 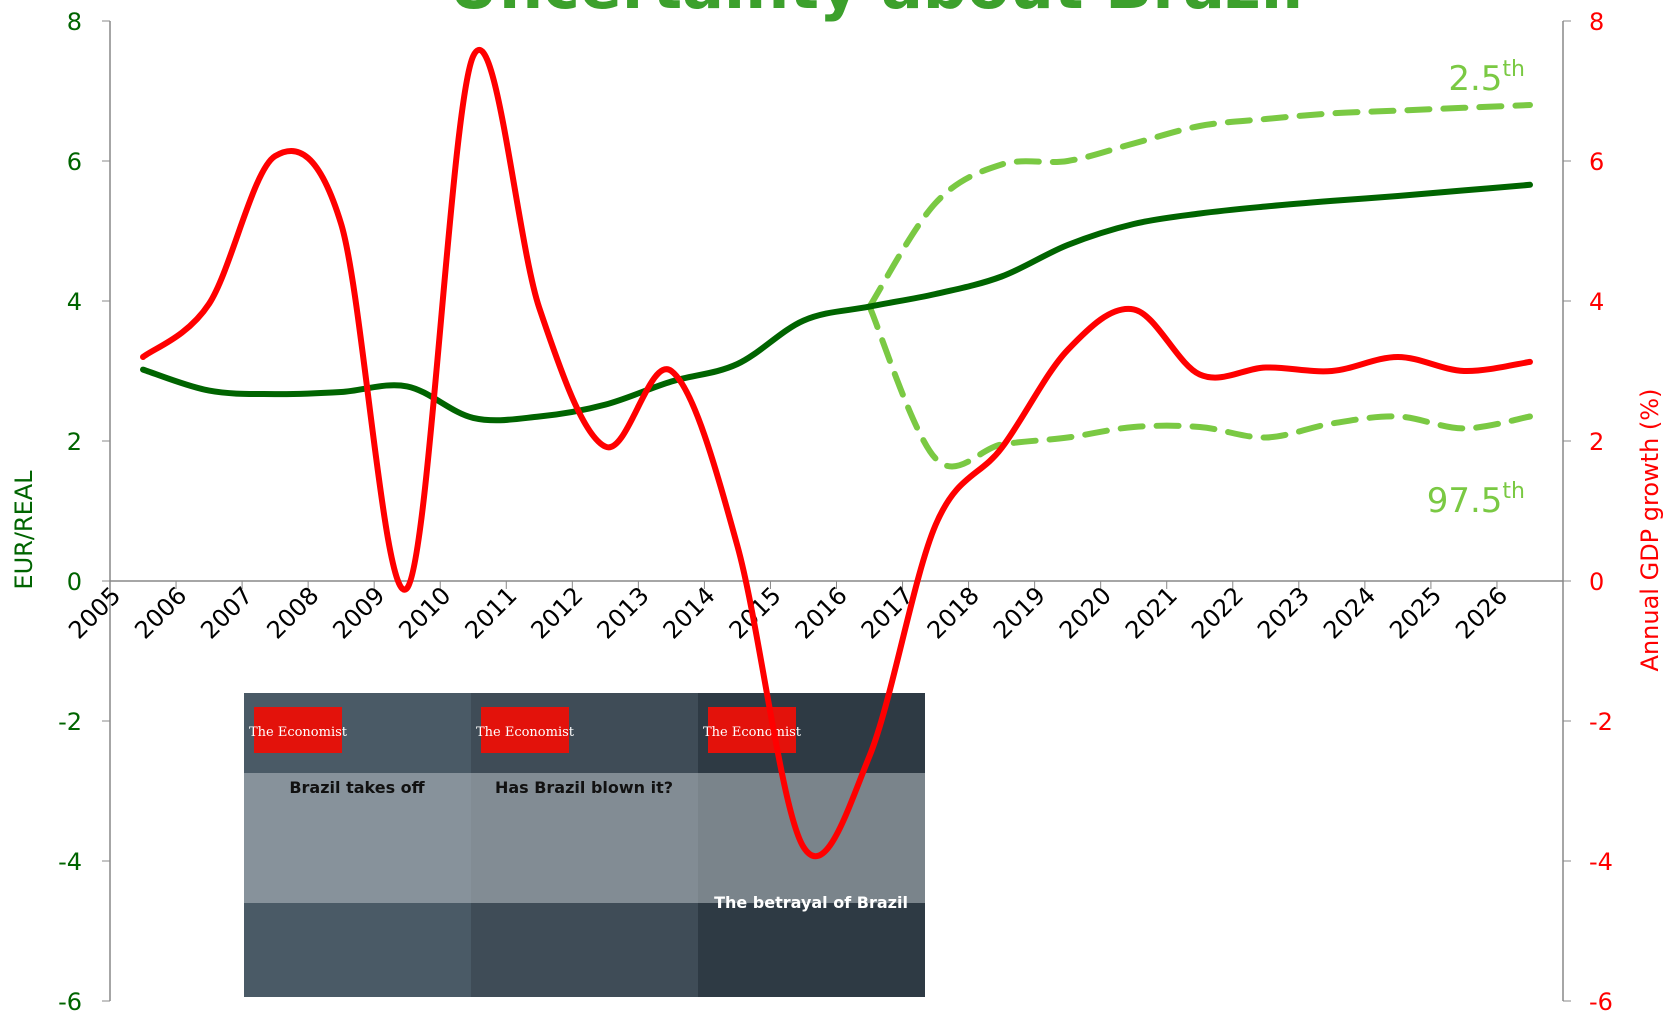 I want to click on x-tick-label: 2018, so click(x=953, y=612).